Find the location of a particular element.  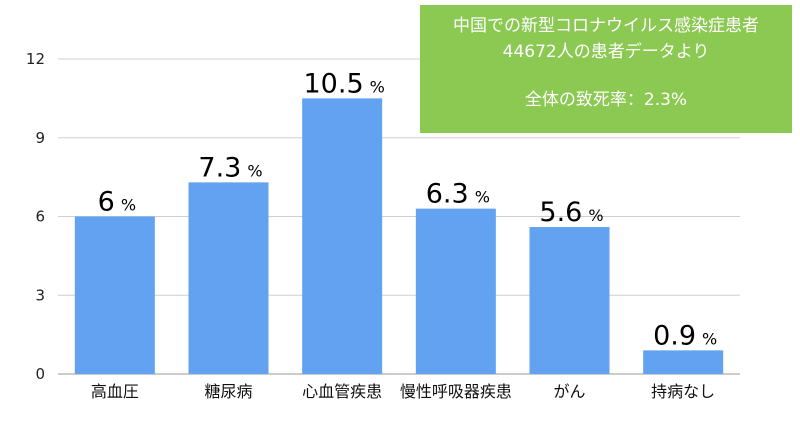

data-label: 6% is located at coordinates (117, 202).